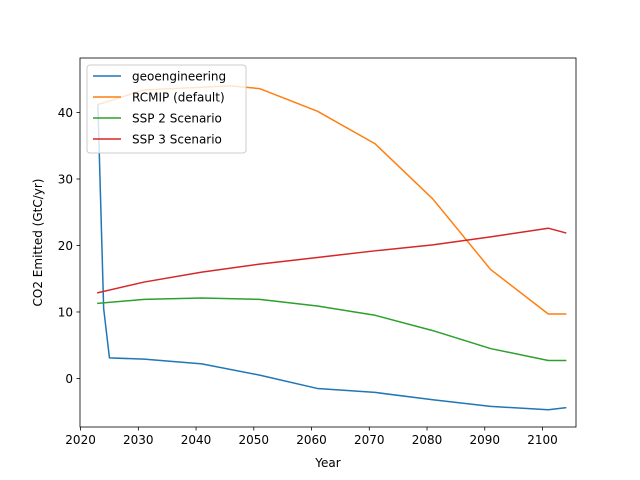 Image resolution: width=640 pixels, height=480 pixels. Describe the element at coordinates (69, 379) in the screenshot. I see `y-tick-label: 0` at that location.